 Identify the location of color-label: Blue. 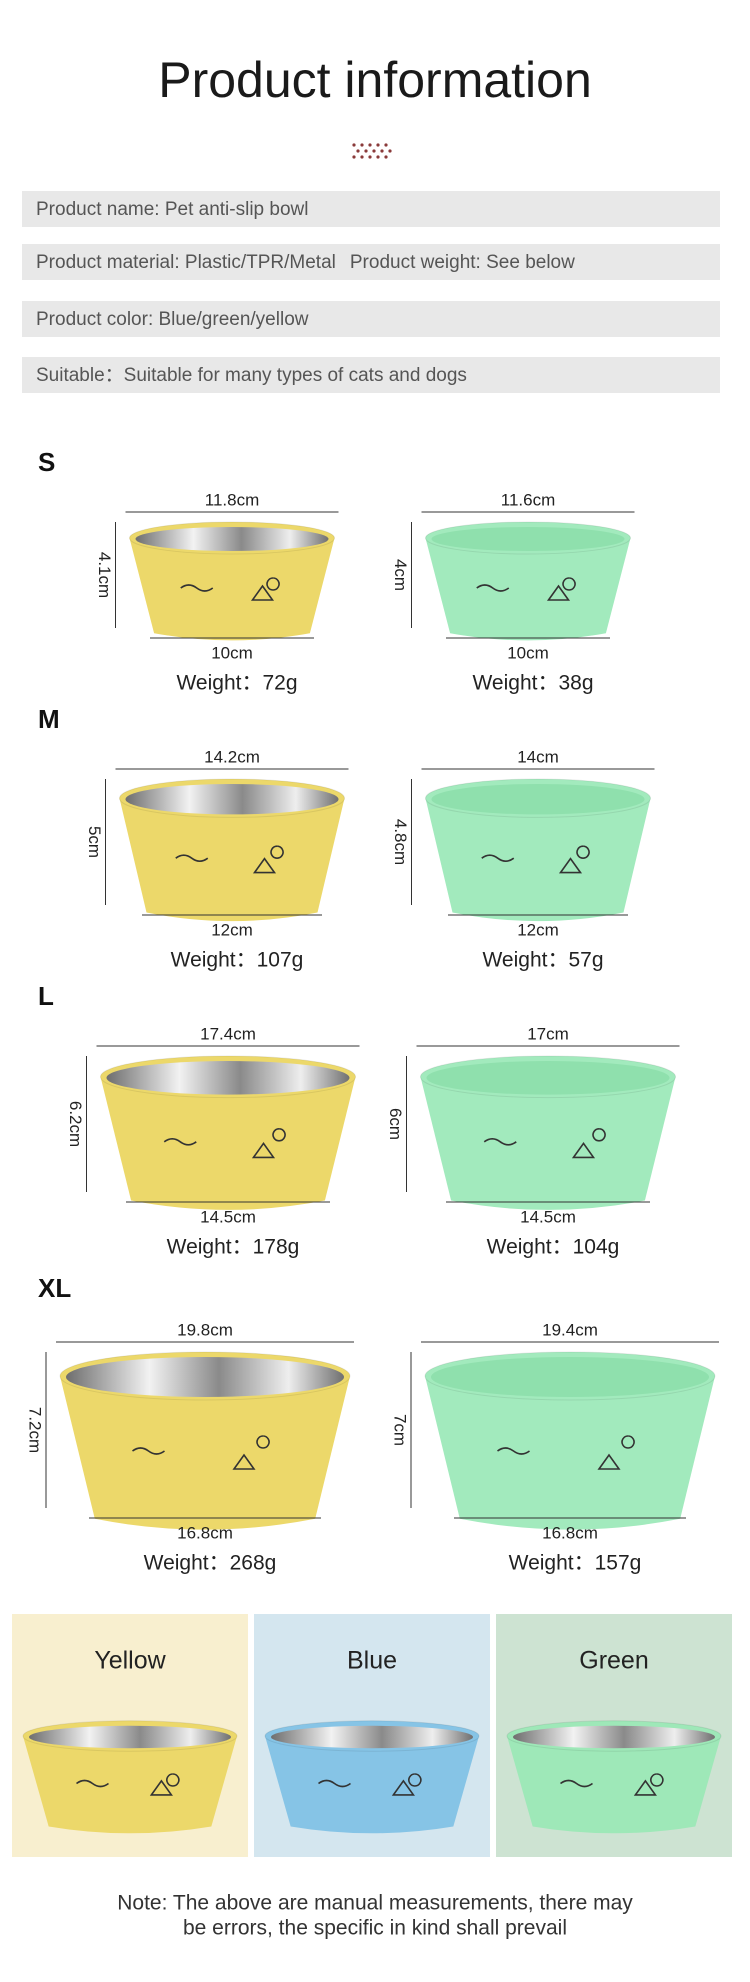
(372, 1661).